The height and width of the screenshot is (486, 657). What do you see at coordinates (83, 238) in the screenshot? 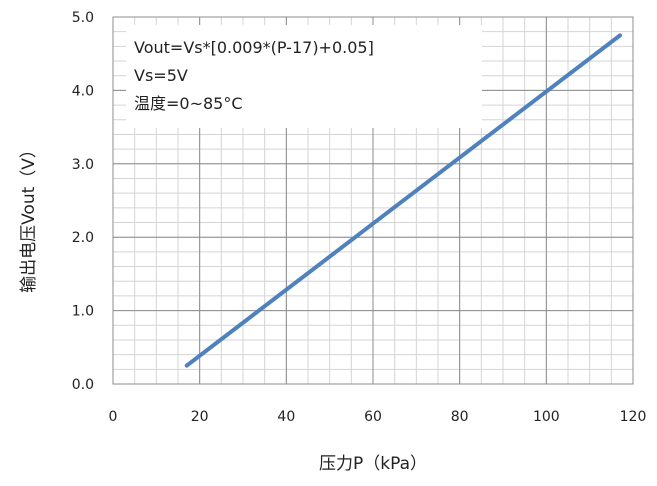
I see `y-tick-label: 2.0` at bounding box center [83, 238].